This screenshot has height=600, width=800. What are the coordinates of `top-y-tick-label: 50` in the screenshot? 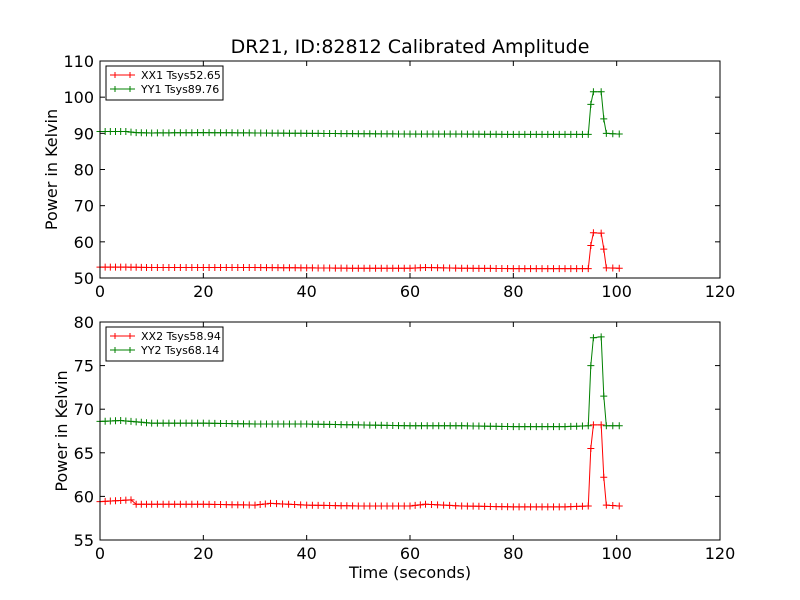 It's located at (84, 278).